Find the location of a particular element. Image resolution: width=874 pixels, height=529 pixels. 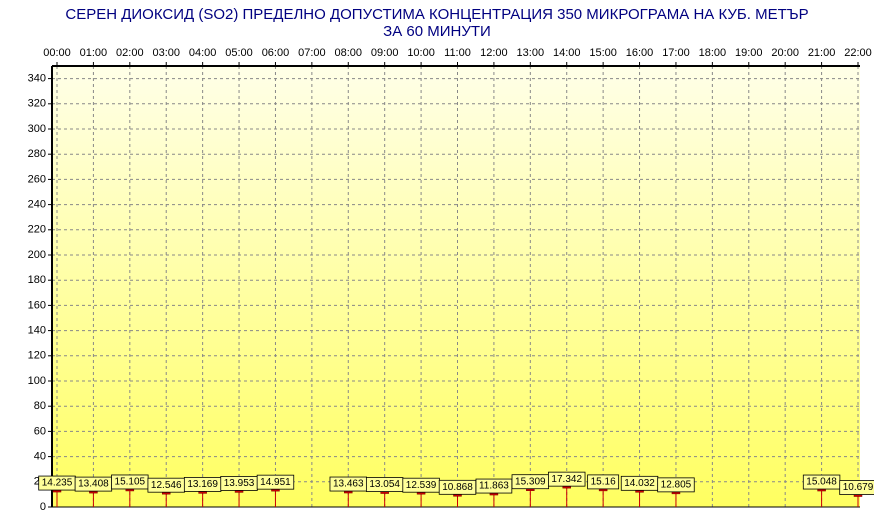

y-tick-label: 60 is located at coordinates (40, 431).